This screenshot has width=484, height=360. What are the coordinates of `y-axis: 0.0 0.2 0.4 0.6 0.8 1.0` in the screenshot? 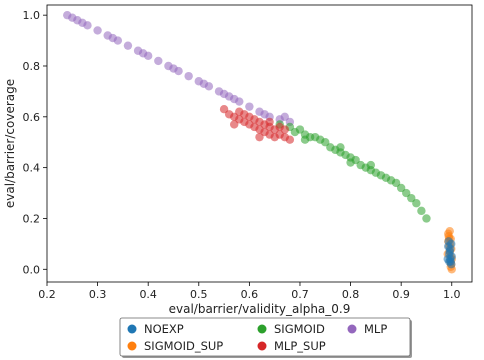 It's located at (35, 142).